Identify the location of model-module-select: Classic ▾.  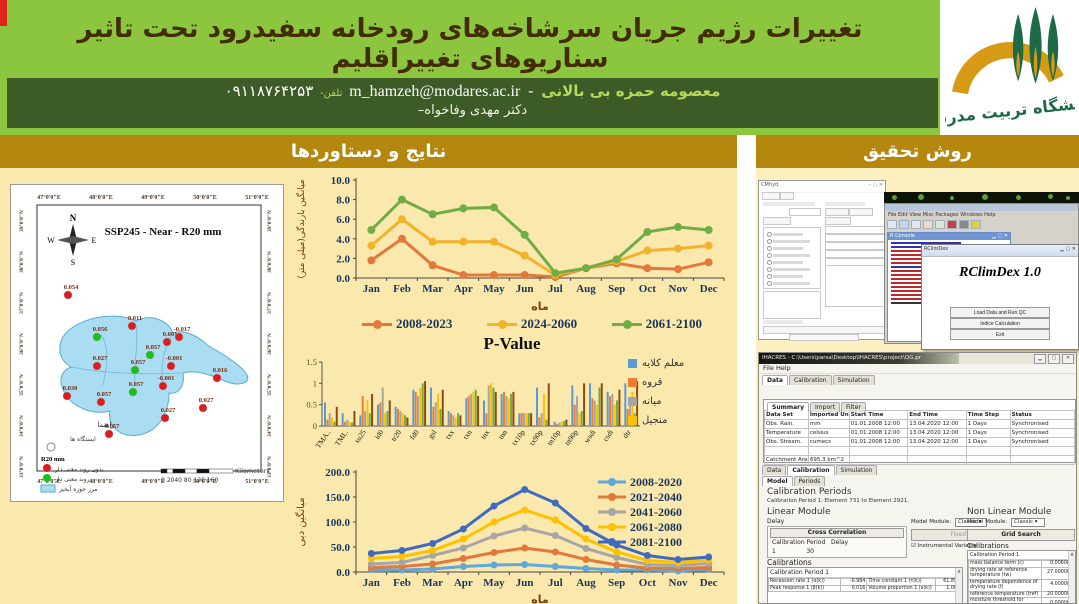
(971, 522).